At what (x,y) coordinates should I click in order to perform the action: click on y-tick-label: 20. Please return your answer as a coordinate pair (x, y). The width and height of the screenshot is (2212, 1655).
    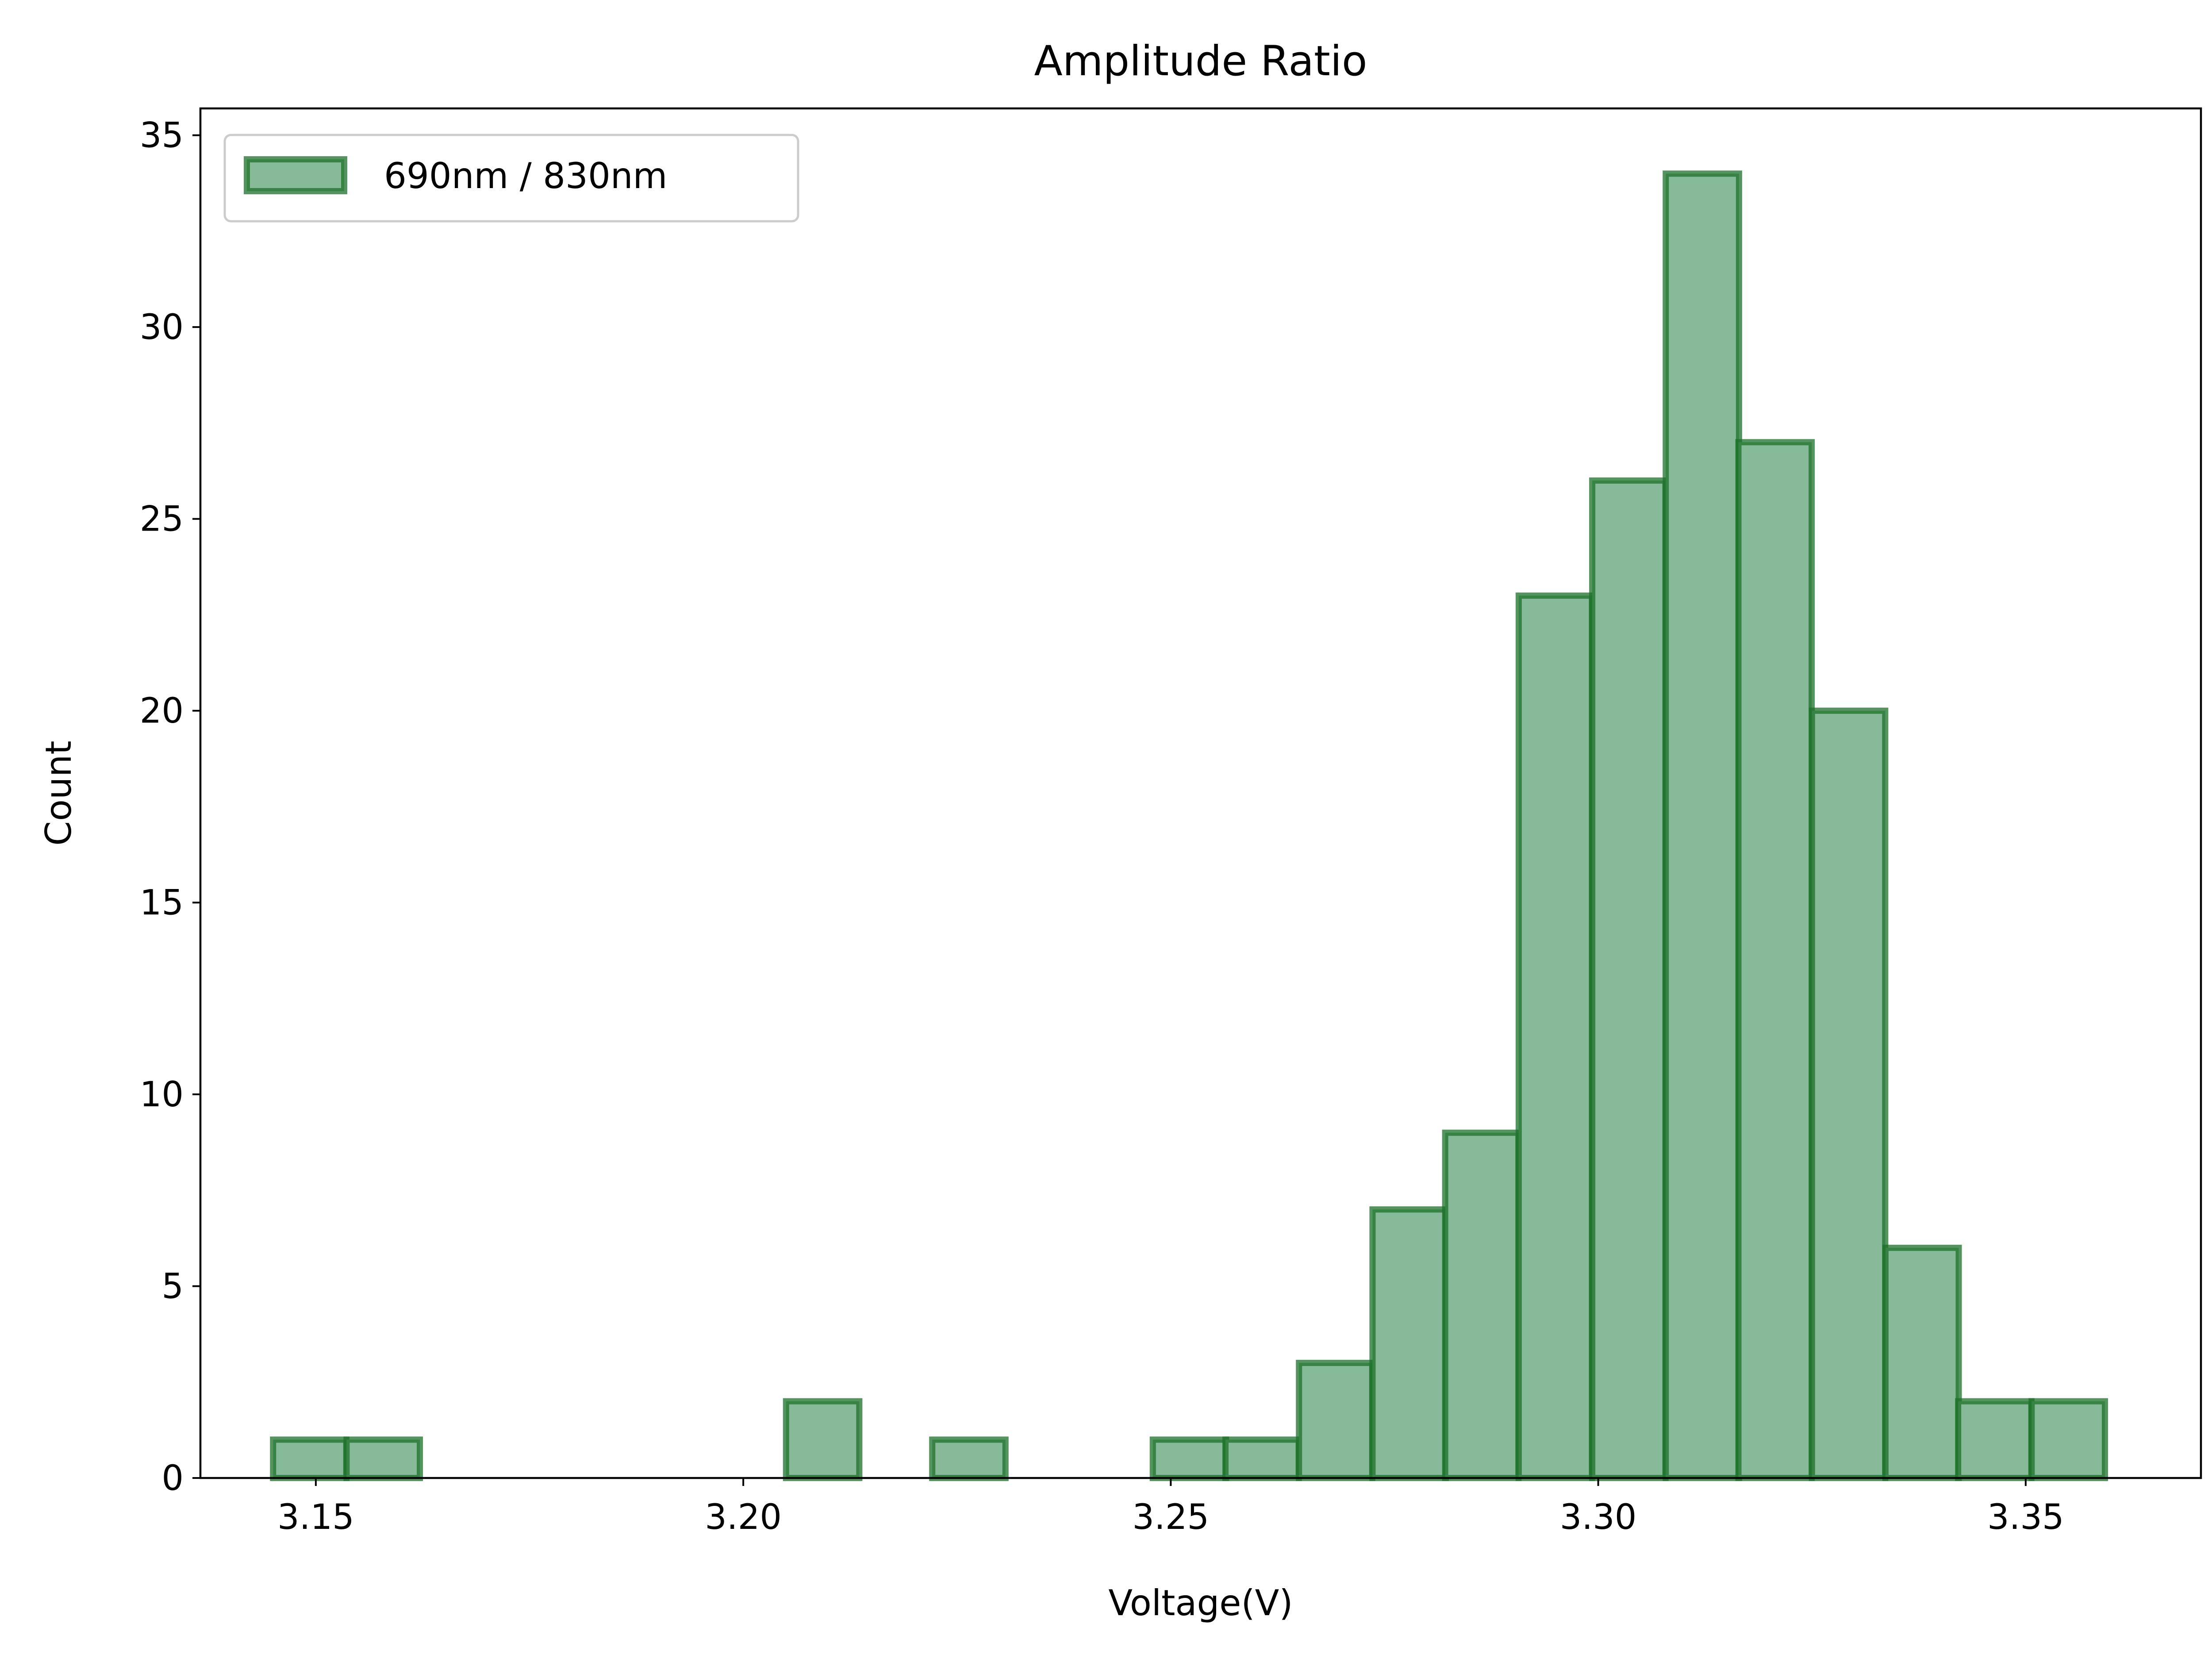
    Looking at the image, I should click on (162, 711).